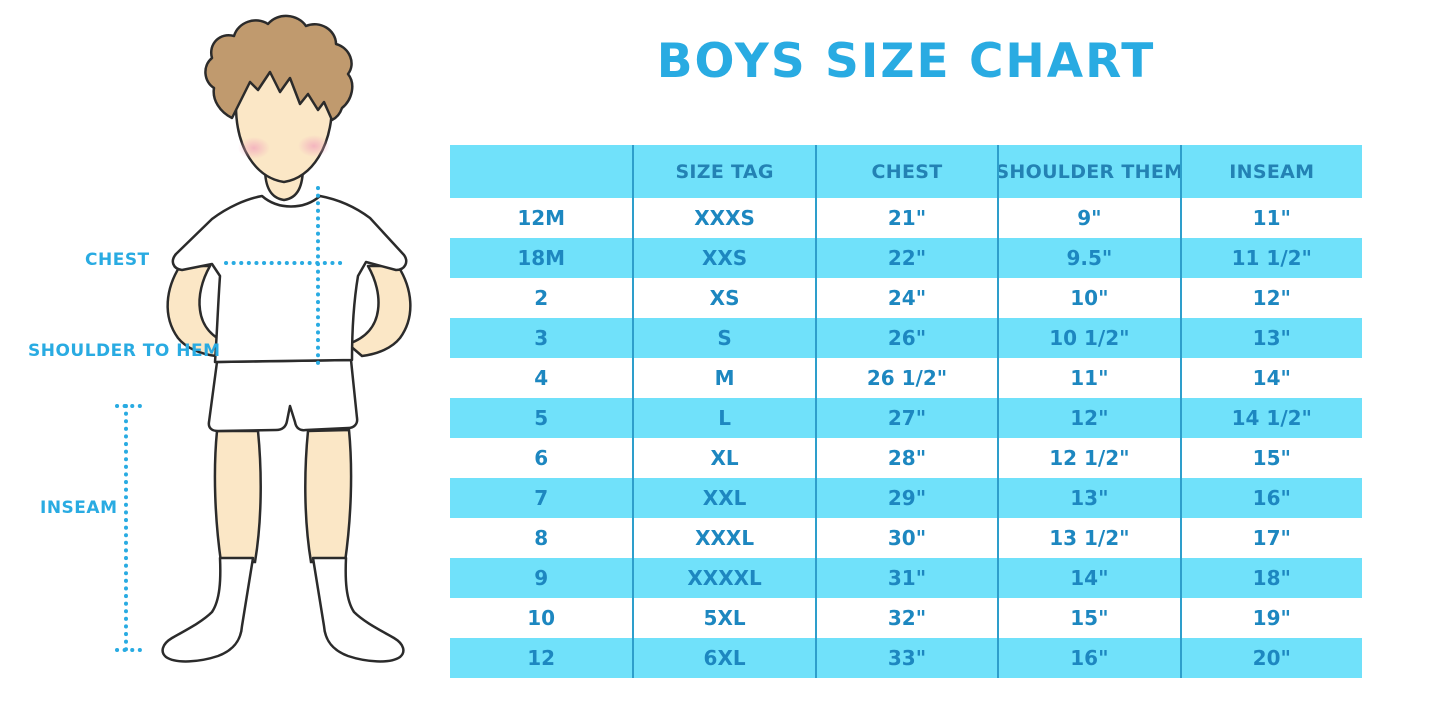  What do you see at coordinates (541, 538) in the screenshot?
I see `table-cell: 8` at bounding box center [541, 538].